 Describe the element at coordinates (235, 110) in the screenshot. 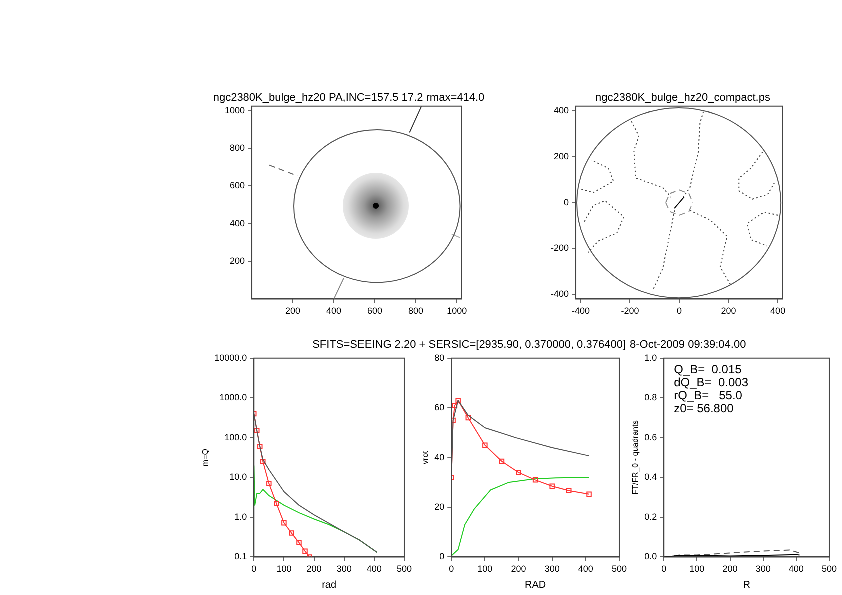

I see `y-tick-label: 1000` at that location.